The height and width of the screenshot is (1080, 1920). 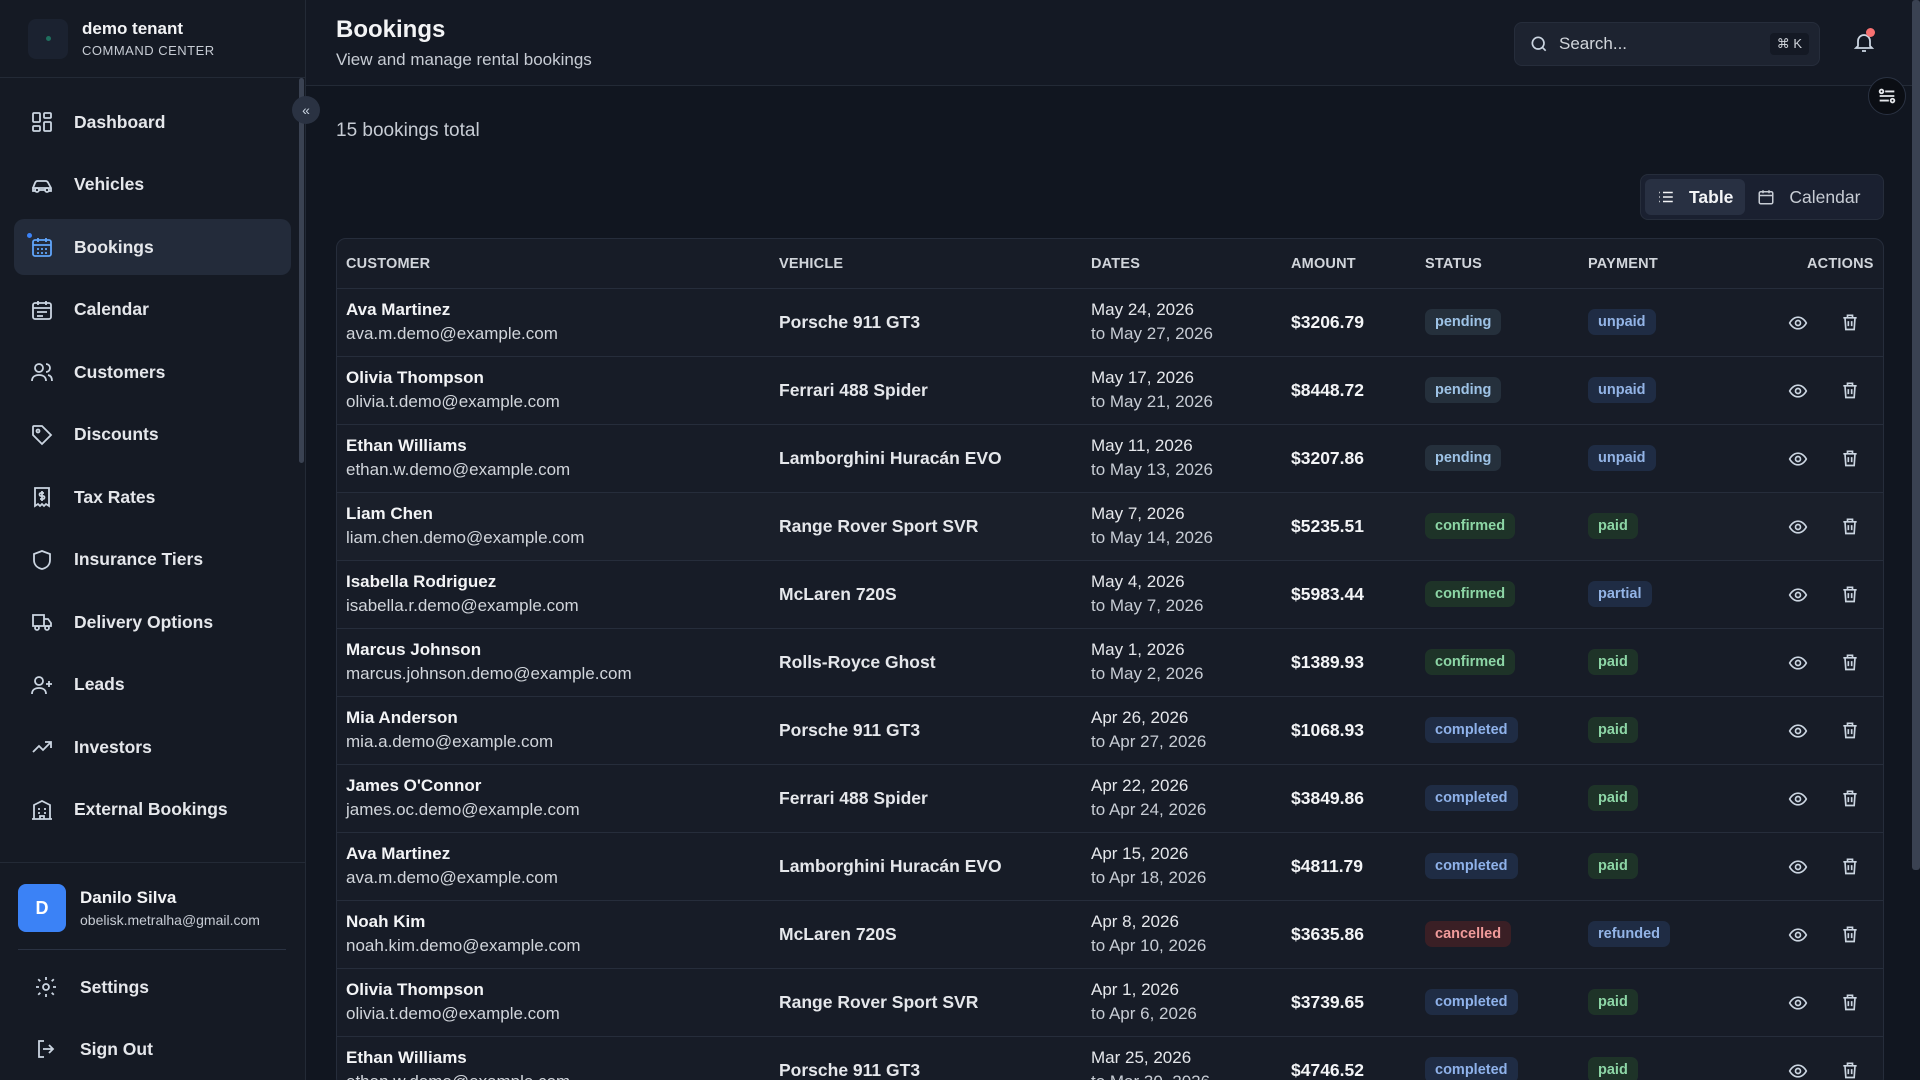 What do you see at coordinates (408, 130) in the screenshot?
I see `bookings-total: 15 bookings total` at bounding box center [408, 130].